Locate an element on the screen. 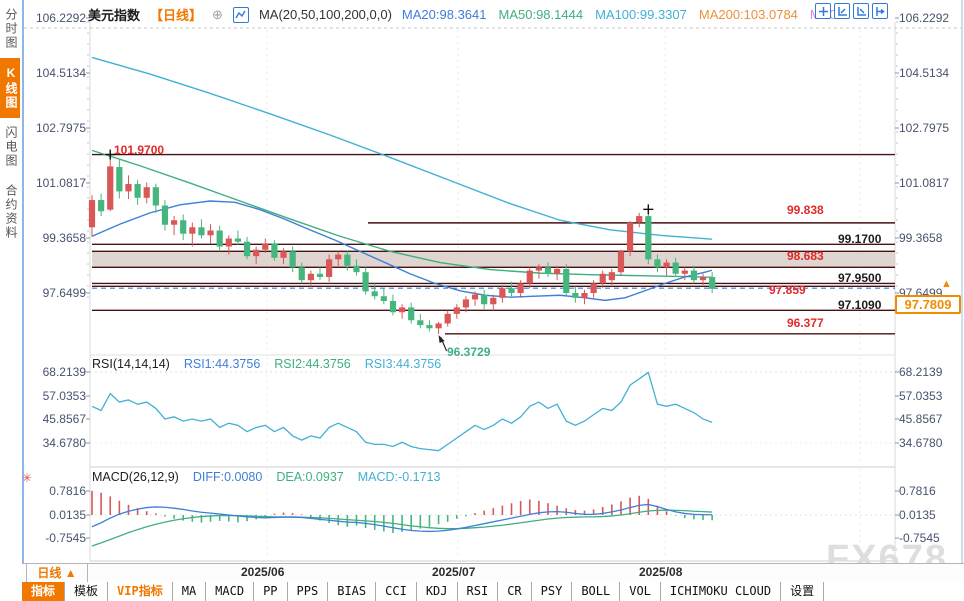  rsi-axis-label-right: 45.8567 is located at coordinates (921, 419).